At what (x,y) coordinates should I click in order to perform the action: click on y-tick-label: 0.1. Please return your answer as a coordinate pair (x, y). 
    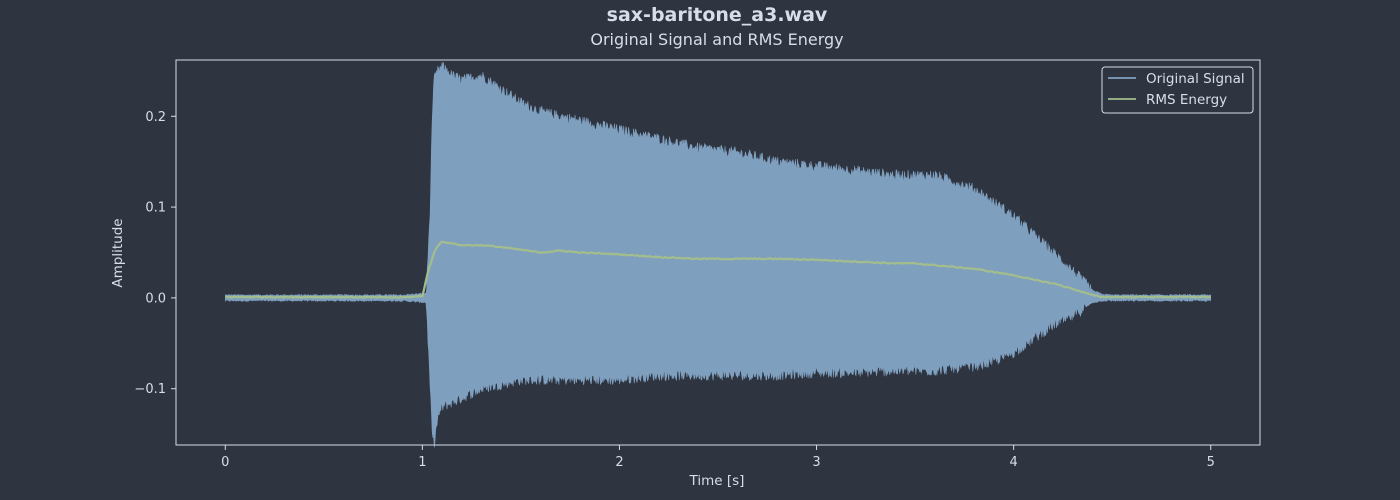
    Looking at the image, I should click on (155, 208).